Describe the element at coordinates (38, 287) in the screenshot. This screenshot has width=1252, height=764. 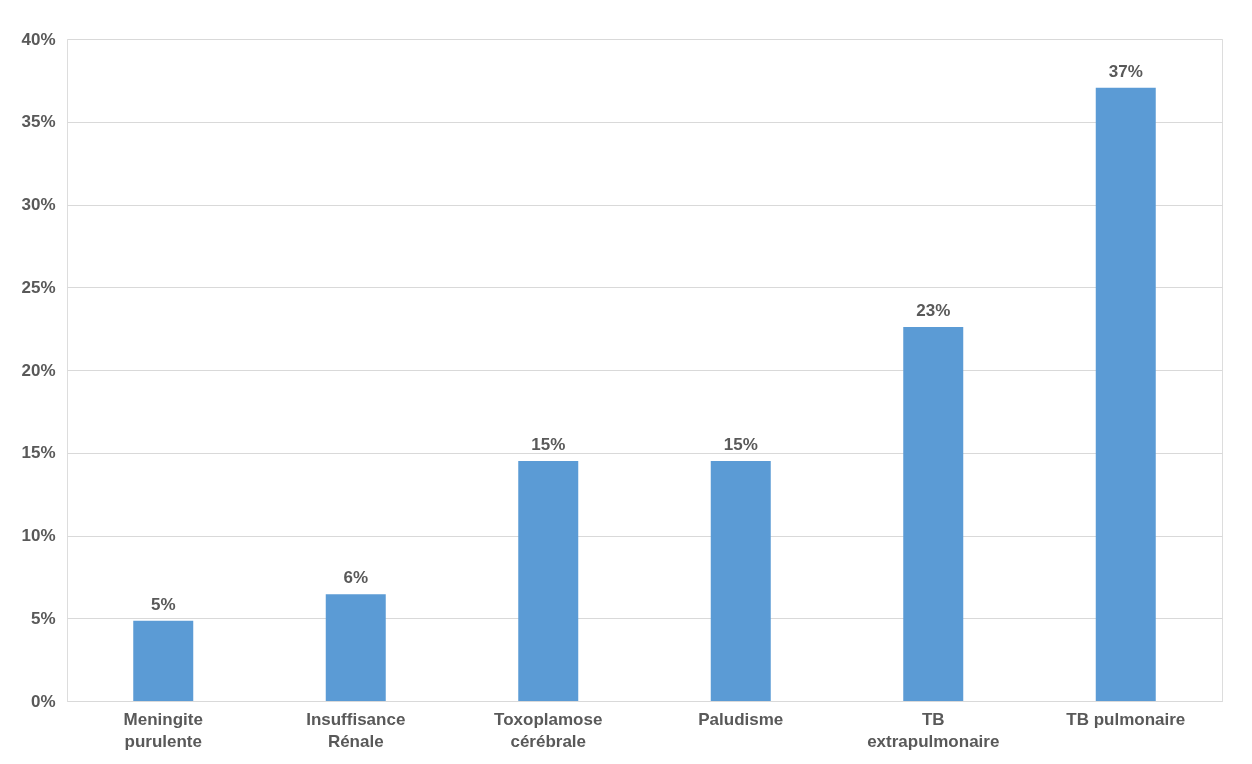
I see `y-tick-label: 25%` at that location.